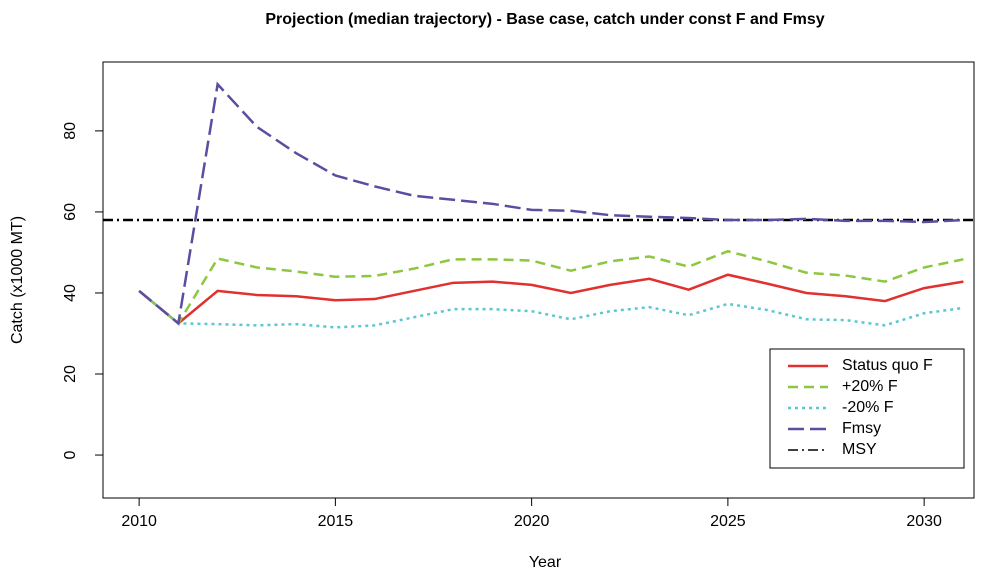 The image size is (991, 581). Describe the element at coordinates (336, 521) in the screenshot. I see `x-tick-label: 2015` at that location.